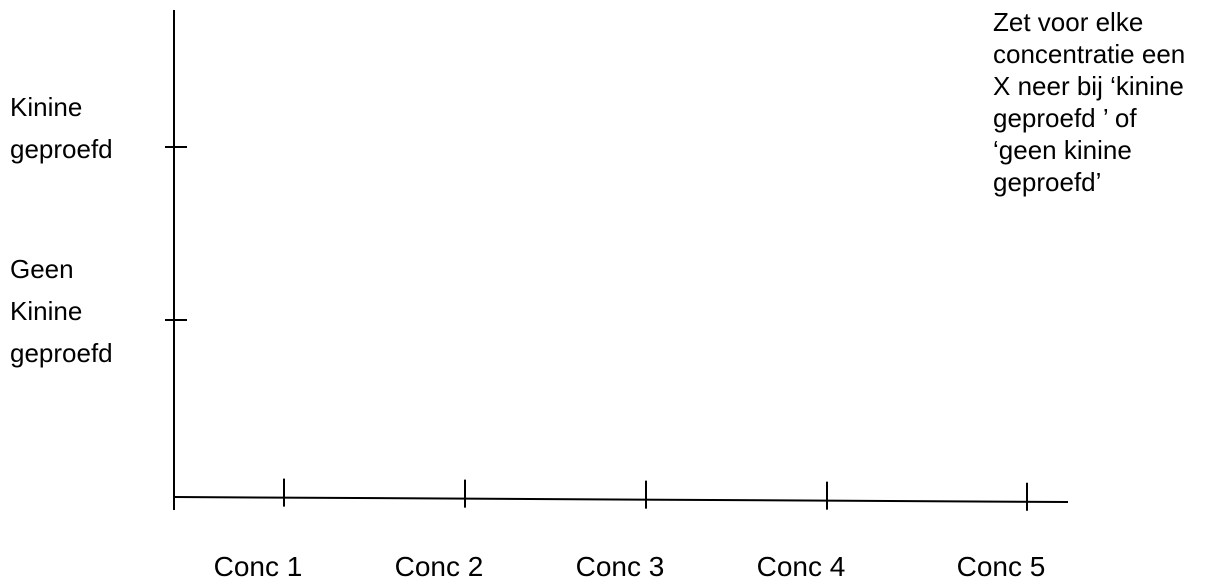 The image size is (1227, 581). I want to click on instruction-line: concentratie een, so click(1089, 54).